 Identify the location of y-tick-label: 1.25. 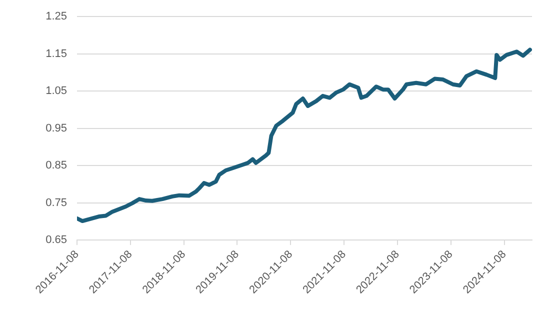
(56, 16).